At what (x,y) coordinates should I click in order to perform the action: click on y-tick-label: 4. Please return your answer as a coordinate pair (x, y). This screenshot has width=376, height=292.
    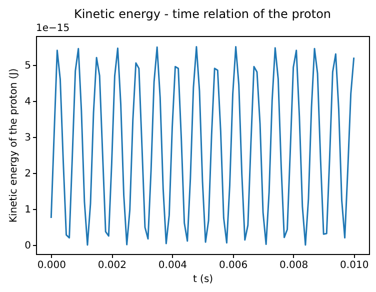
    Looking at the image, I should click on (27, 102).